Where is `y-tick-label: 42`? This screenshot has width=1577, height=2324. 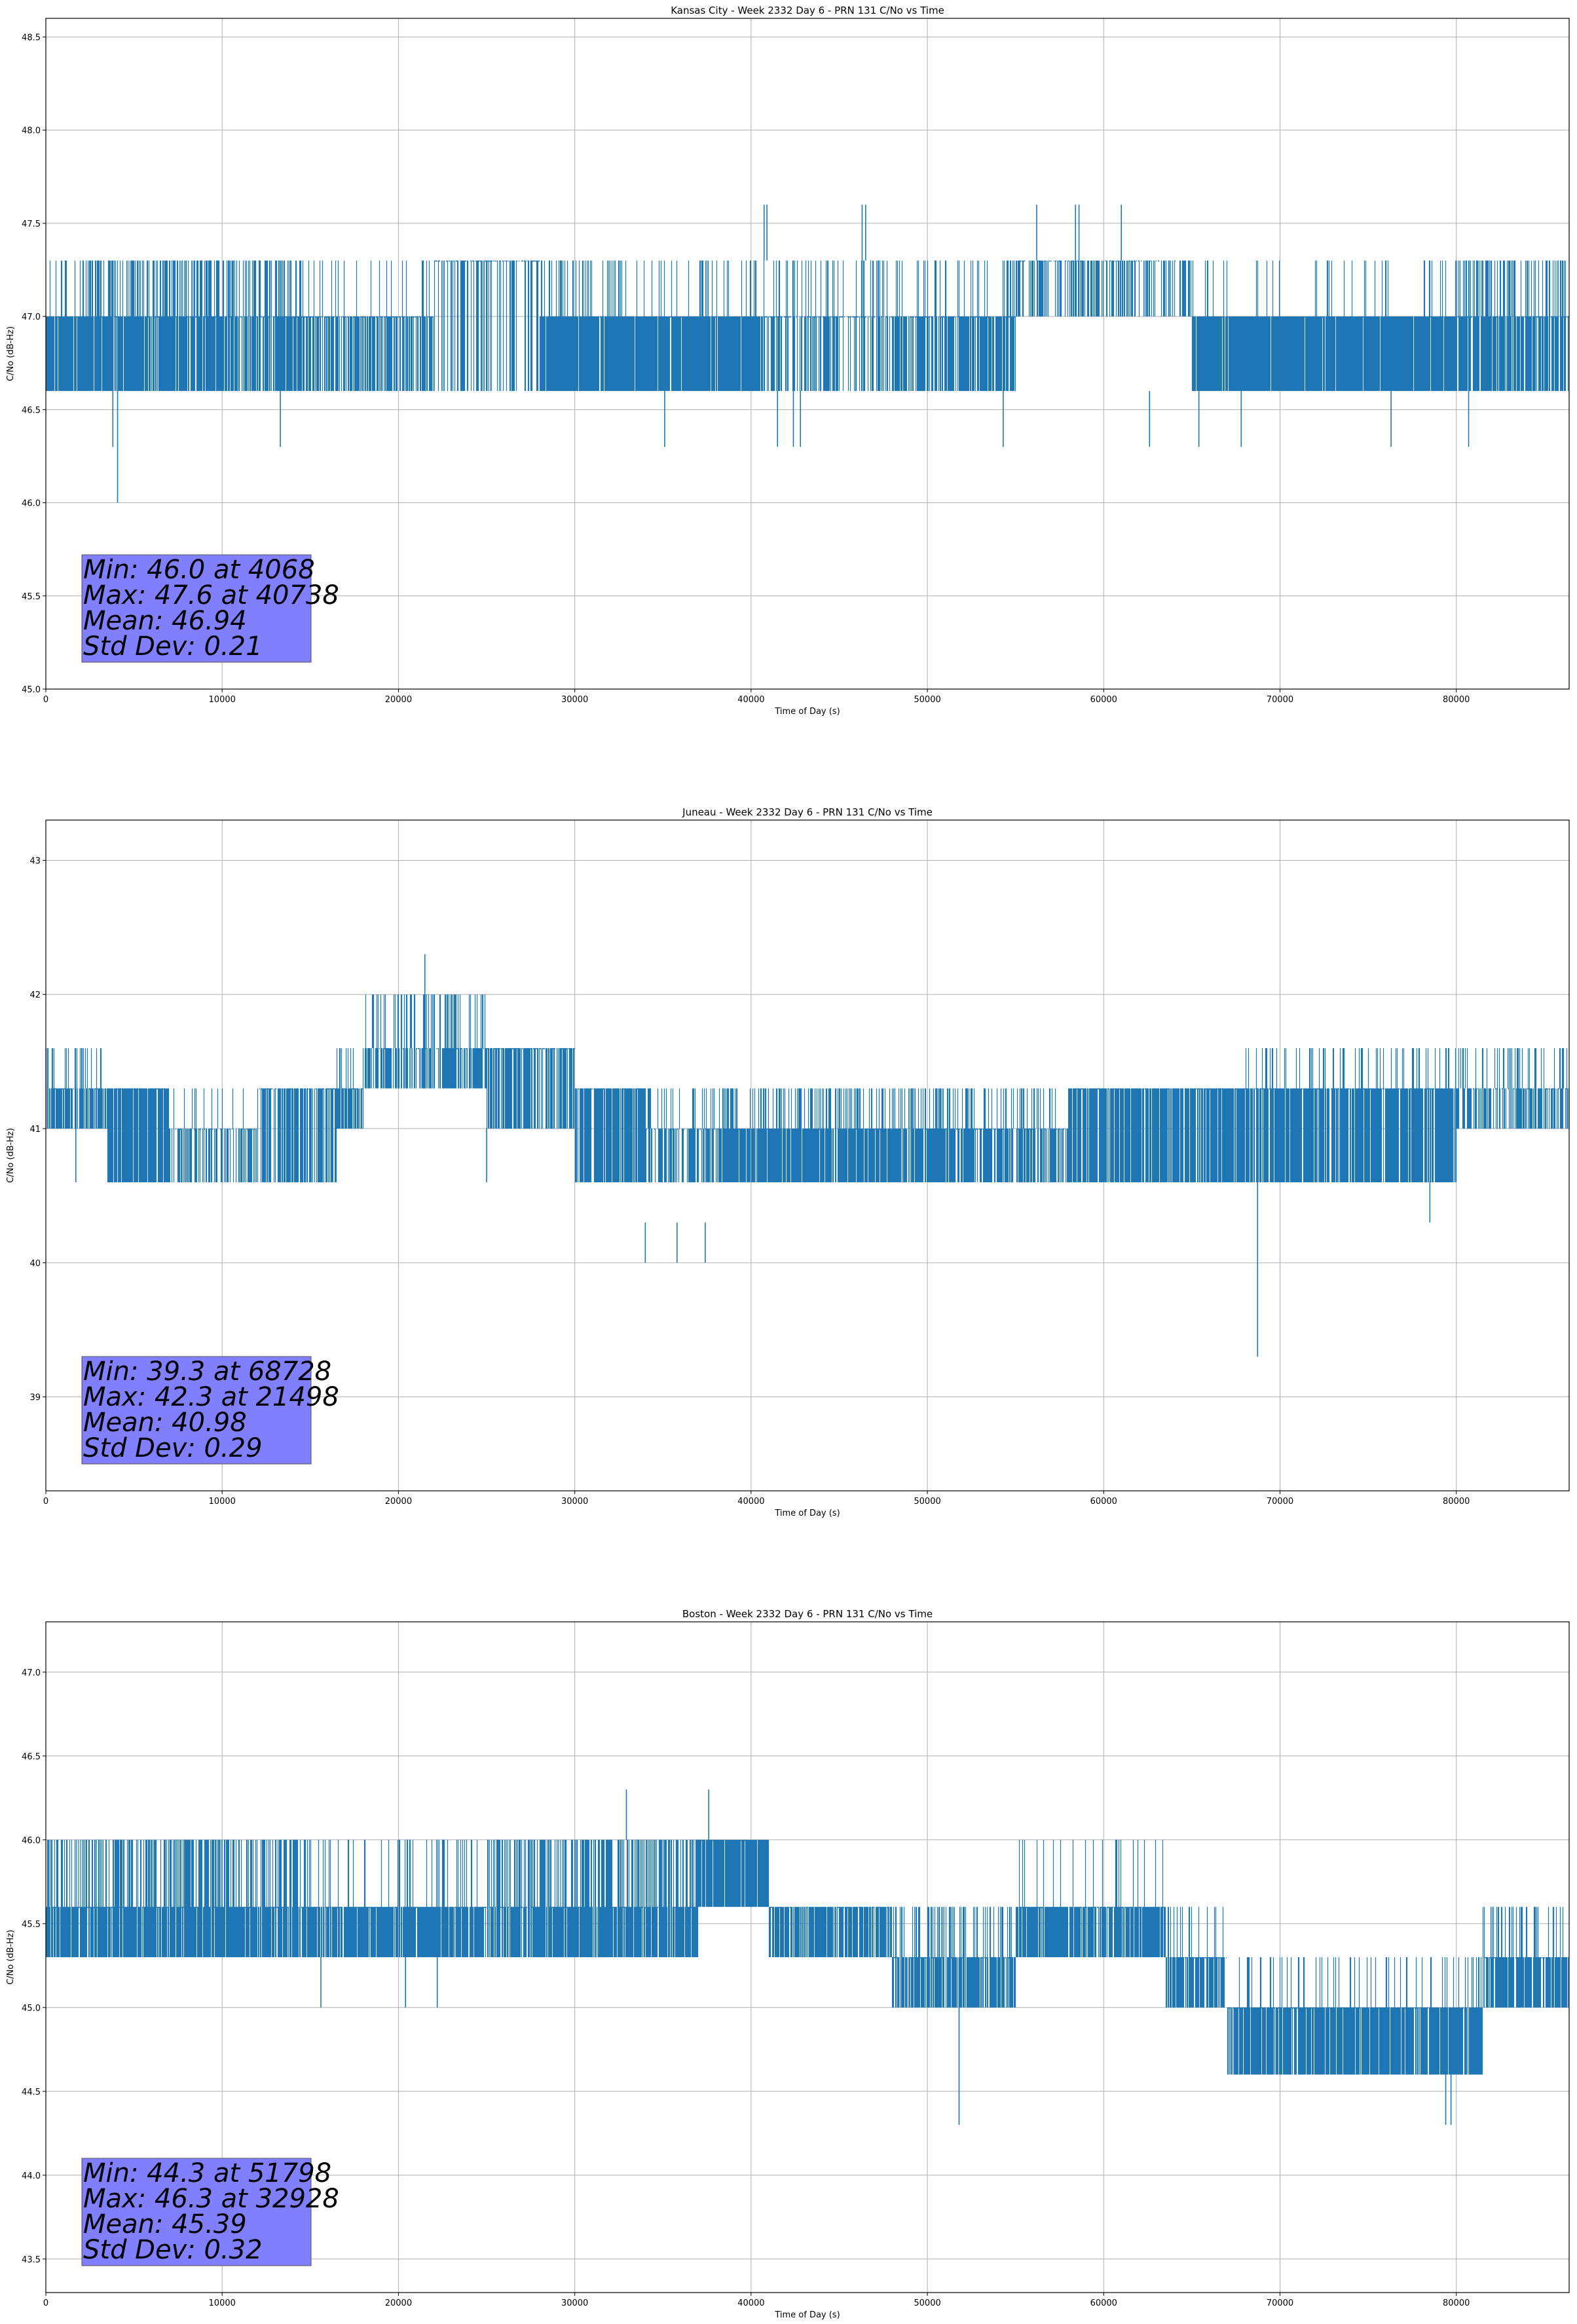 y-tick-label: 42 is located at coordinates (35, 995).